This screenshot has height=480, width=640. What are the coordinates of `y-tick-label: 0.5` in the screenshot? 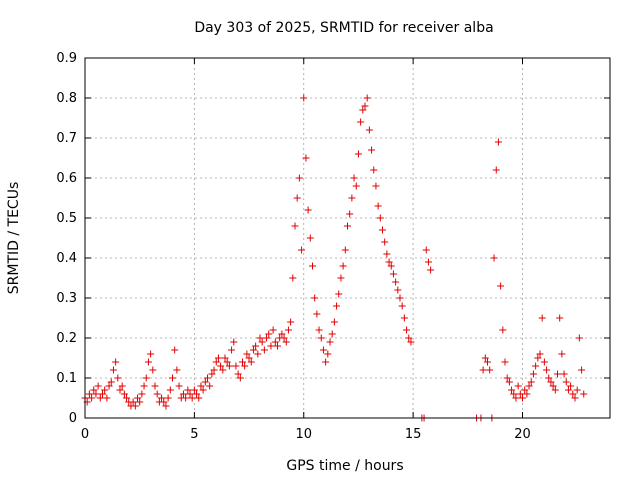 It's located at (66, 218).